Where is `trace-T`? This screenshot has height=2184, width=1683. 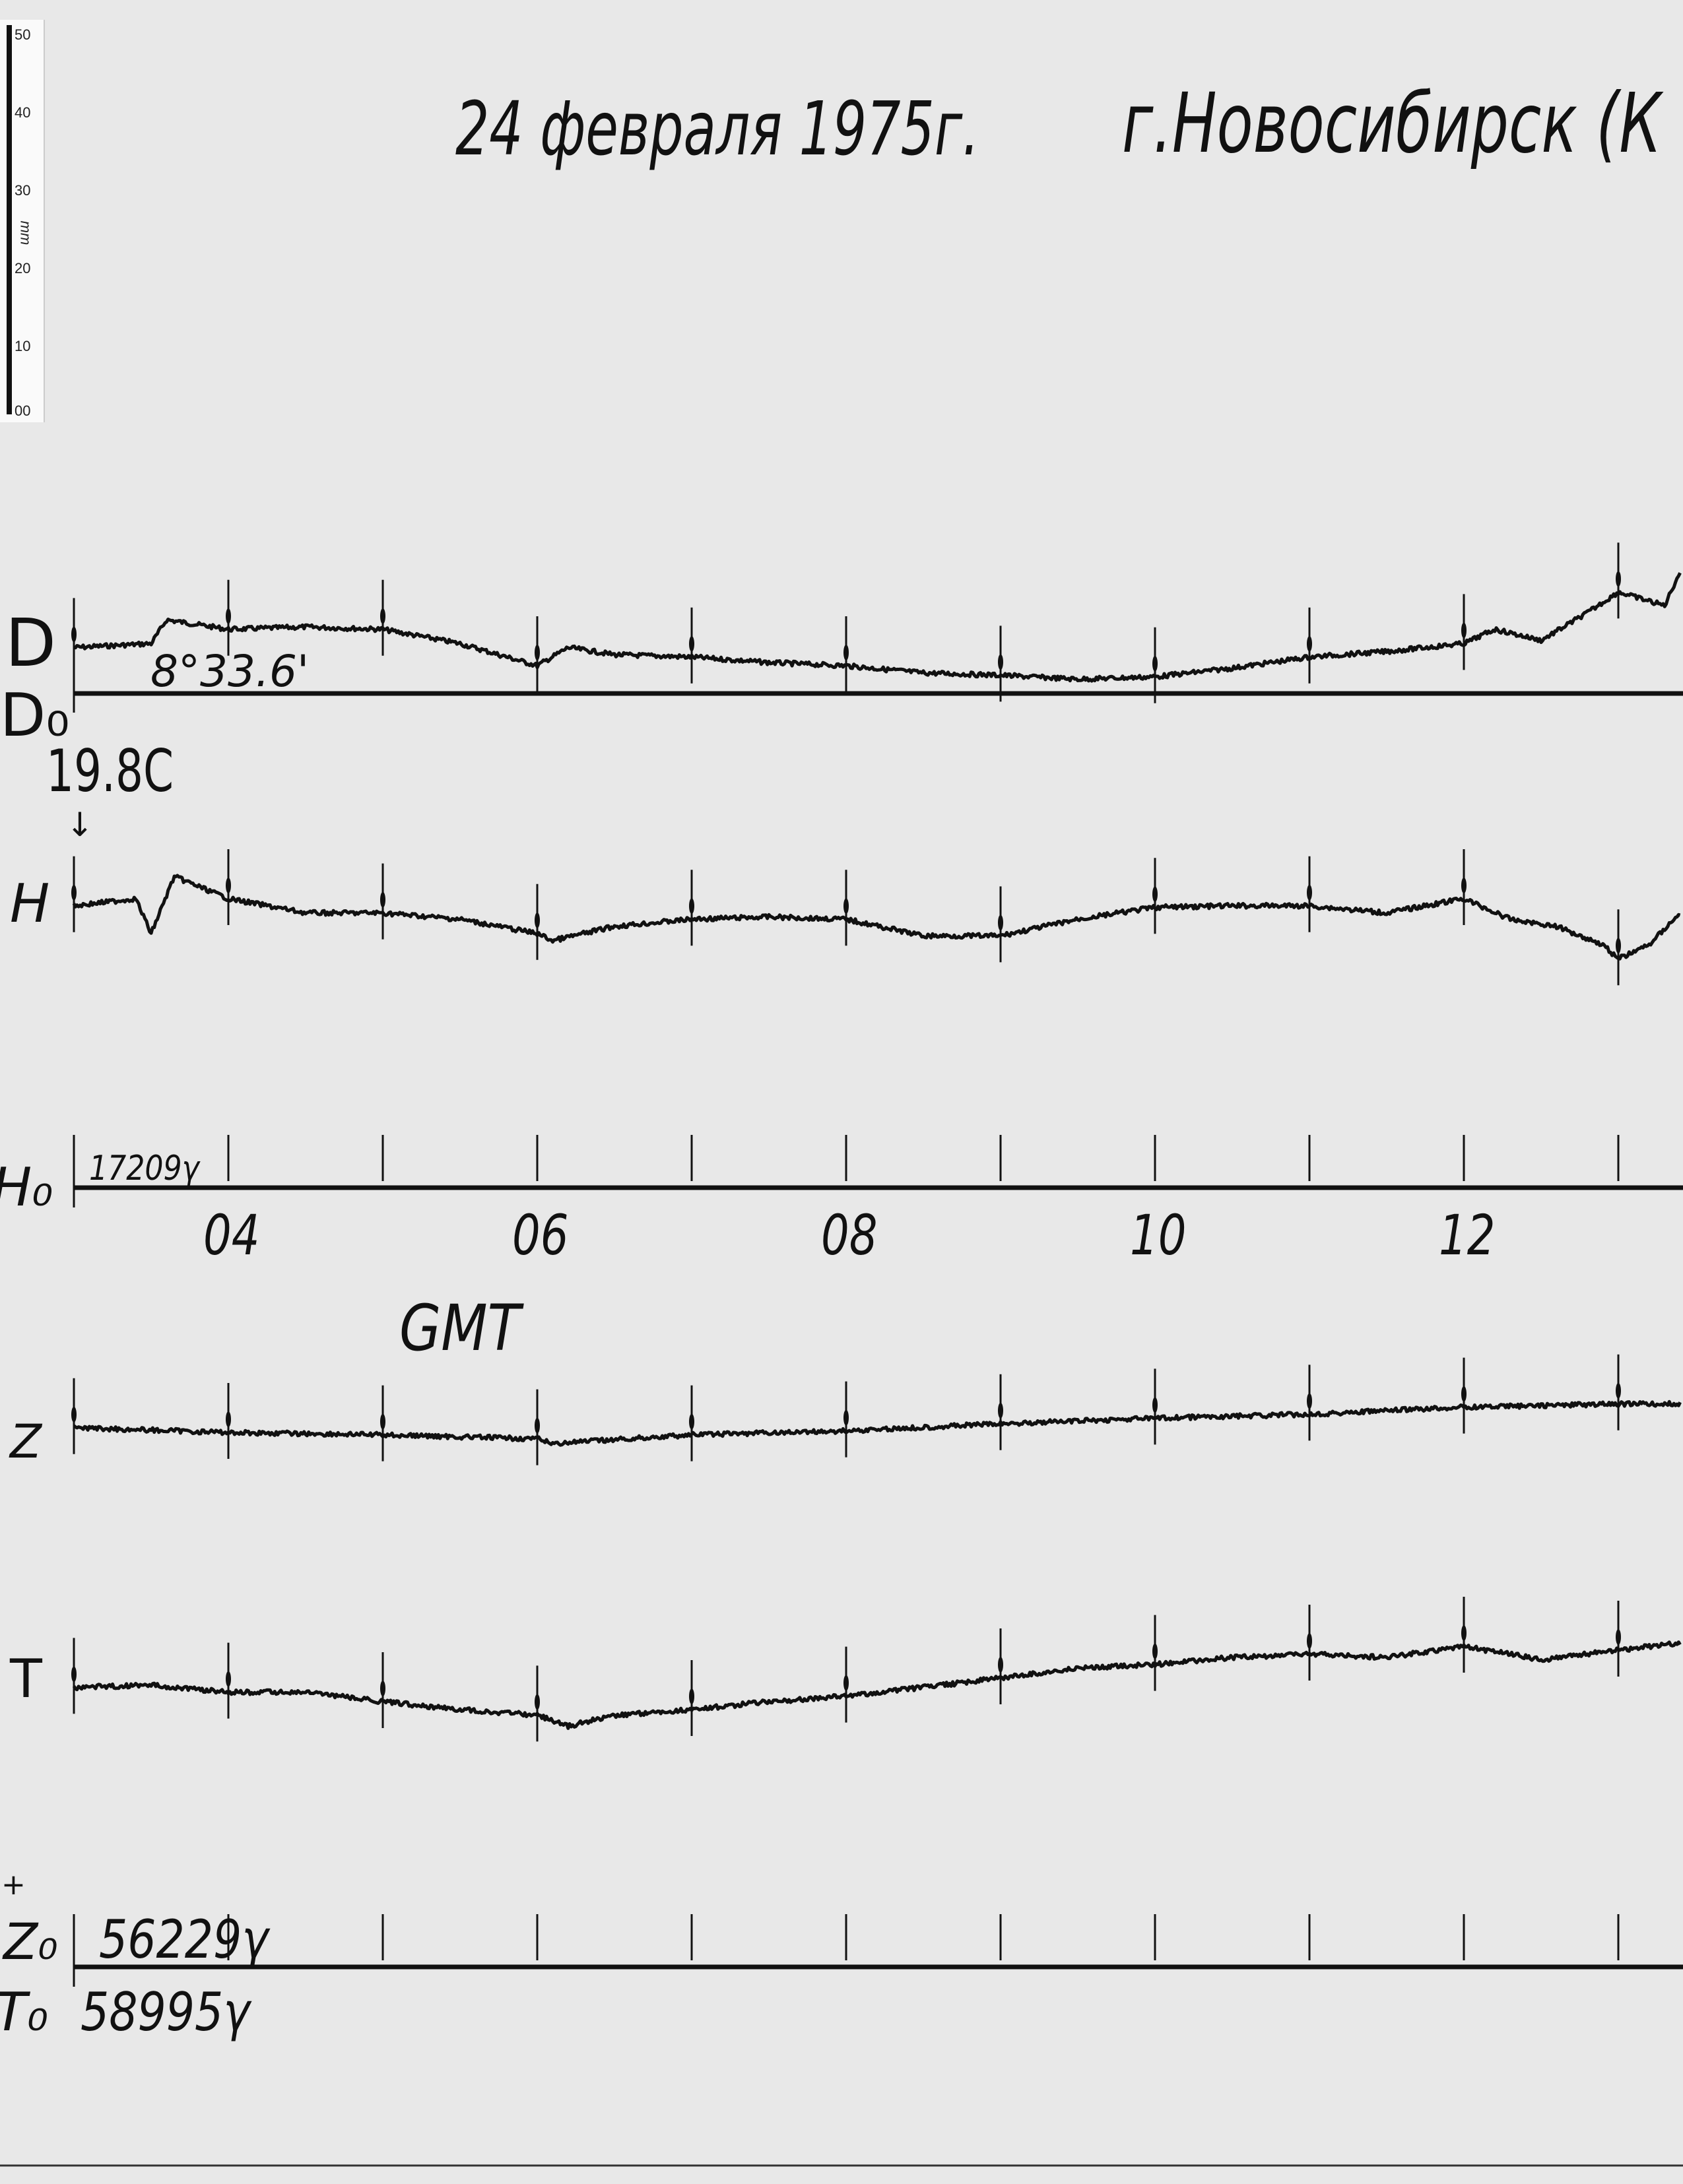
trace-T is located at coordinates (877, 1685).